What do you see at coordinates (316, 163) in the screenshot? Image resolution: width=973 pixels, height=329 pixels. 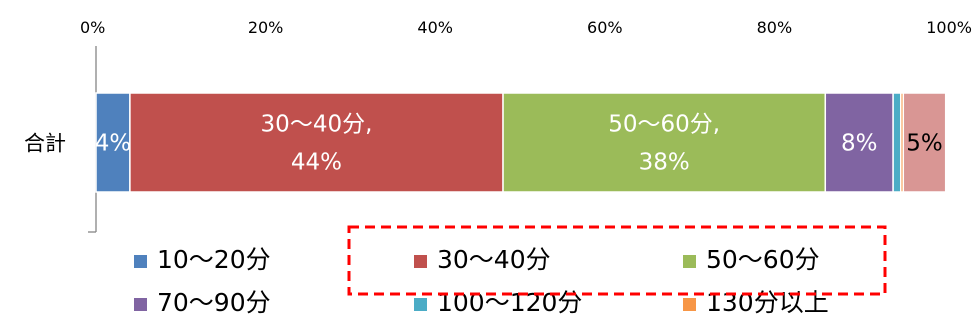 I see `data-label: 44%` at bounding box center [316, 163].